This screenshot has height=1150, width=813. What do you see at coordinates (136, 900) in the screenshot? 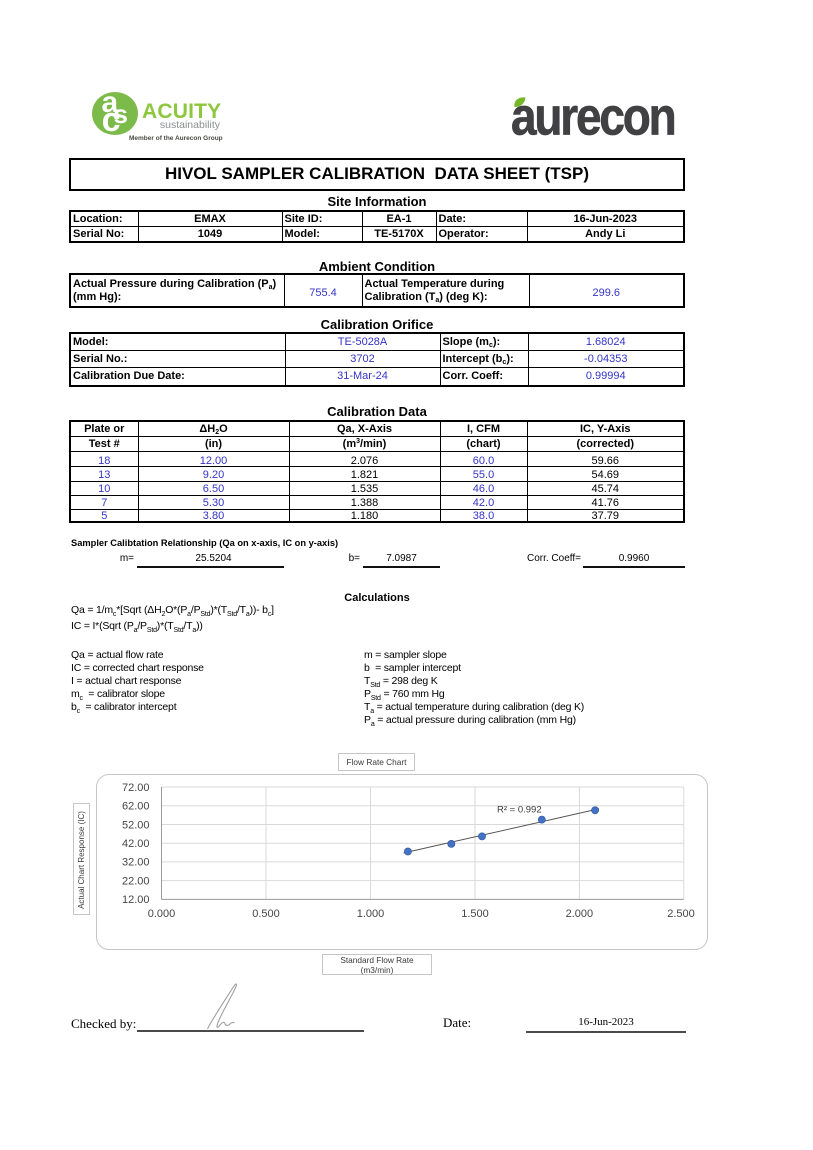
I see `svg-text: 12.00` at bounding box center [136, 900].